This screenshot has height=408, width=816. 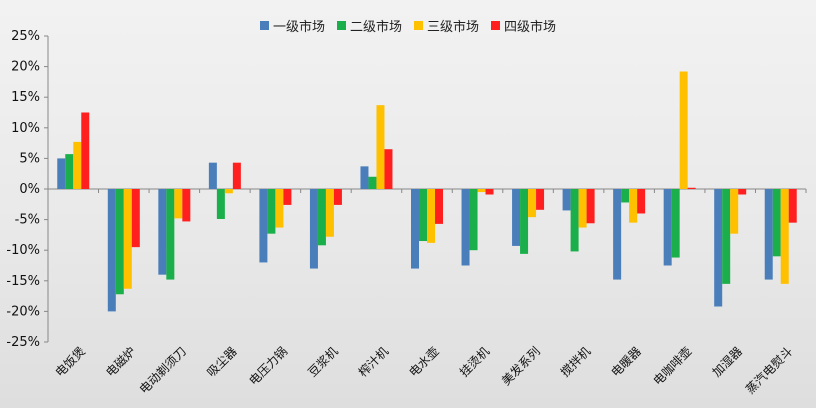 I want to click on legend-label-1: 一级市场, so click(x=298, y=27).